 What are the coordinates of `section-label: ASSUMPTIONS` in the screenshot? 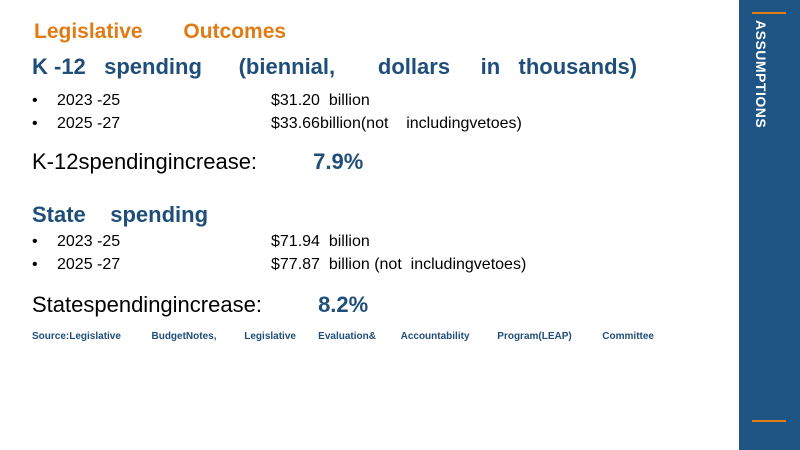 It's located at (761, 74).